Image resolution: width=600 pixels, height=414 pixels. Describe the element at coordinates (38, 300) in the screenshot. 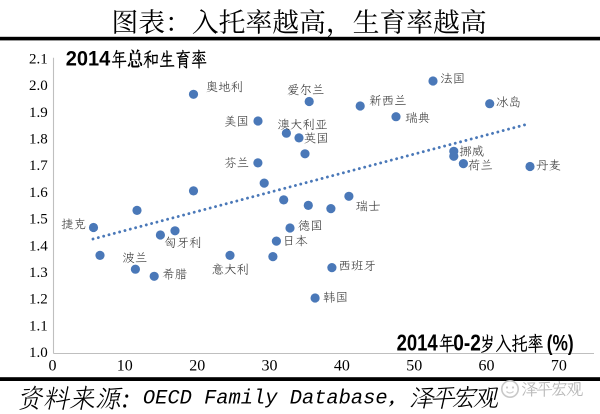

I see `svg-text: 1.2` at that location.